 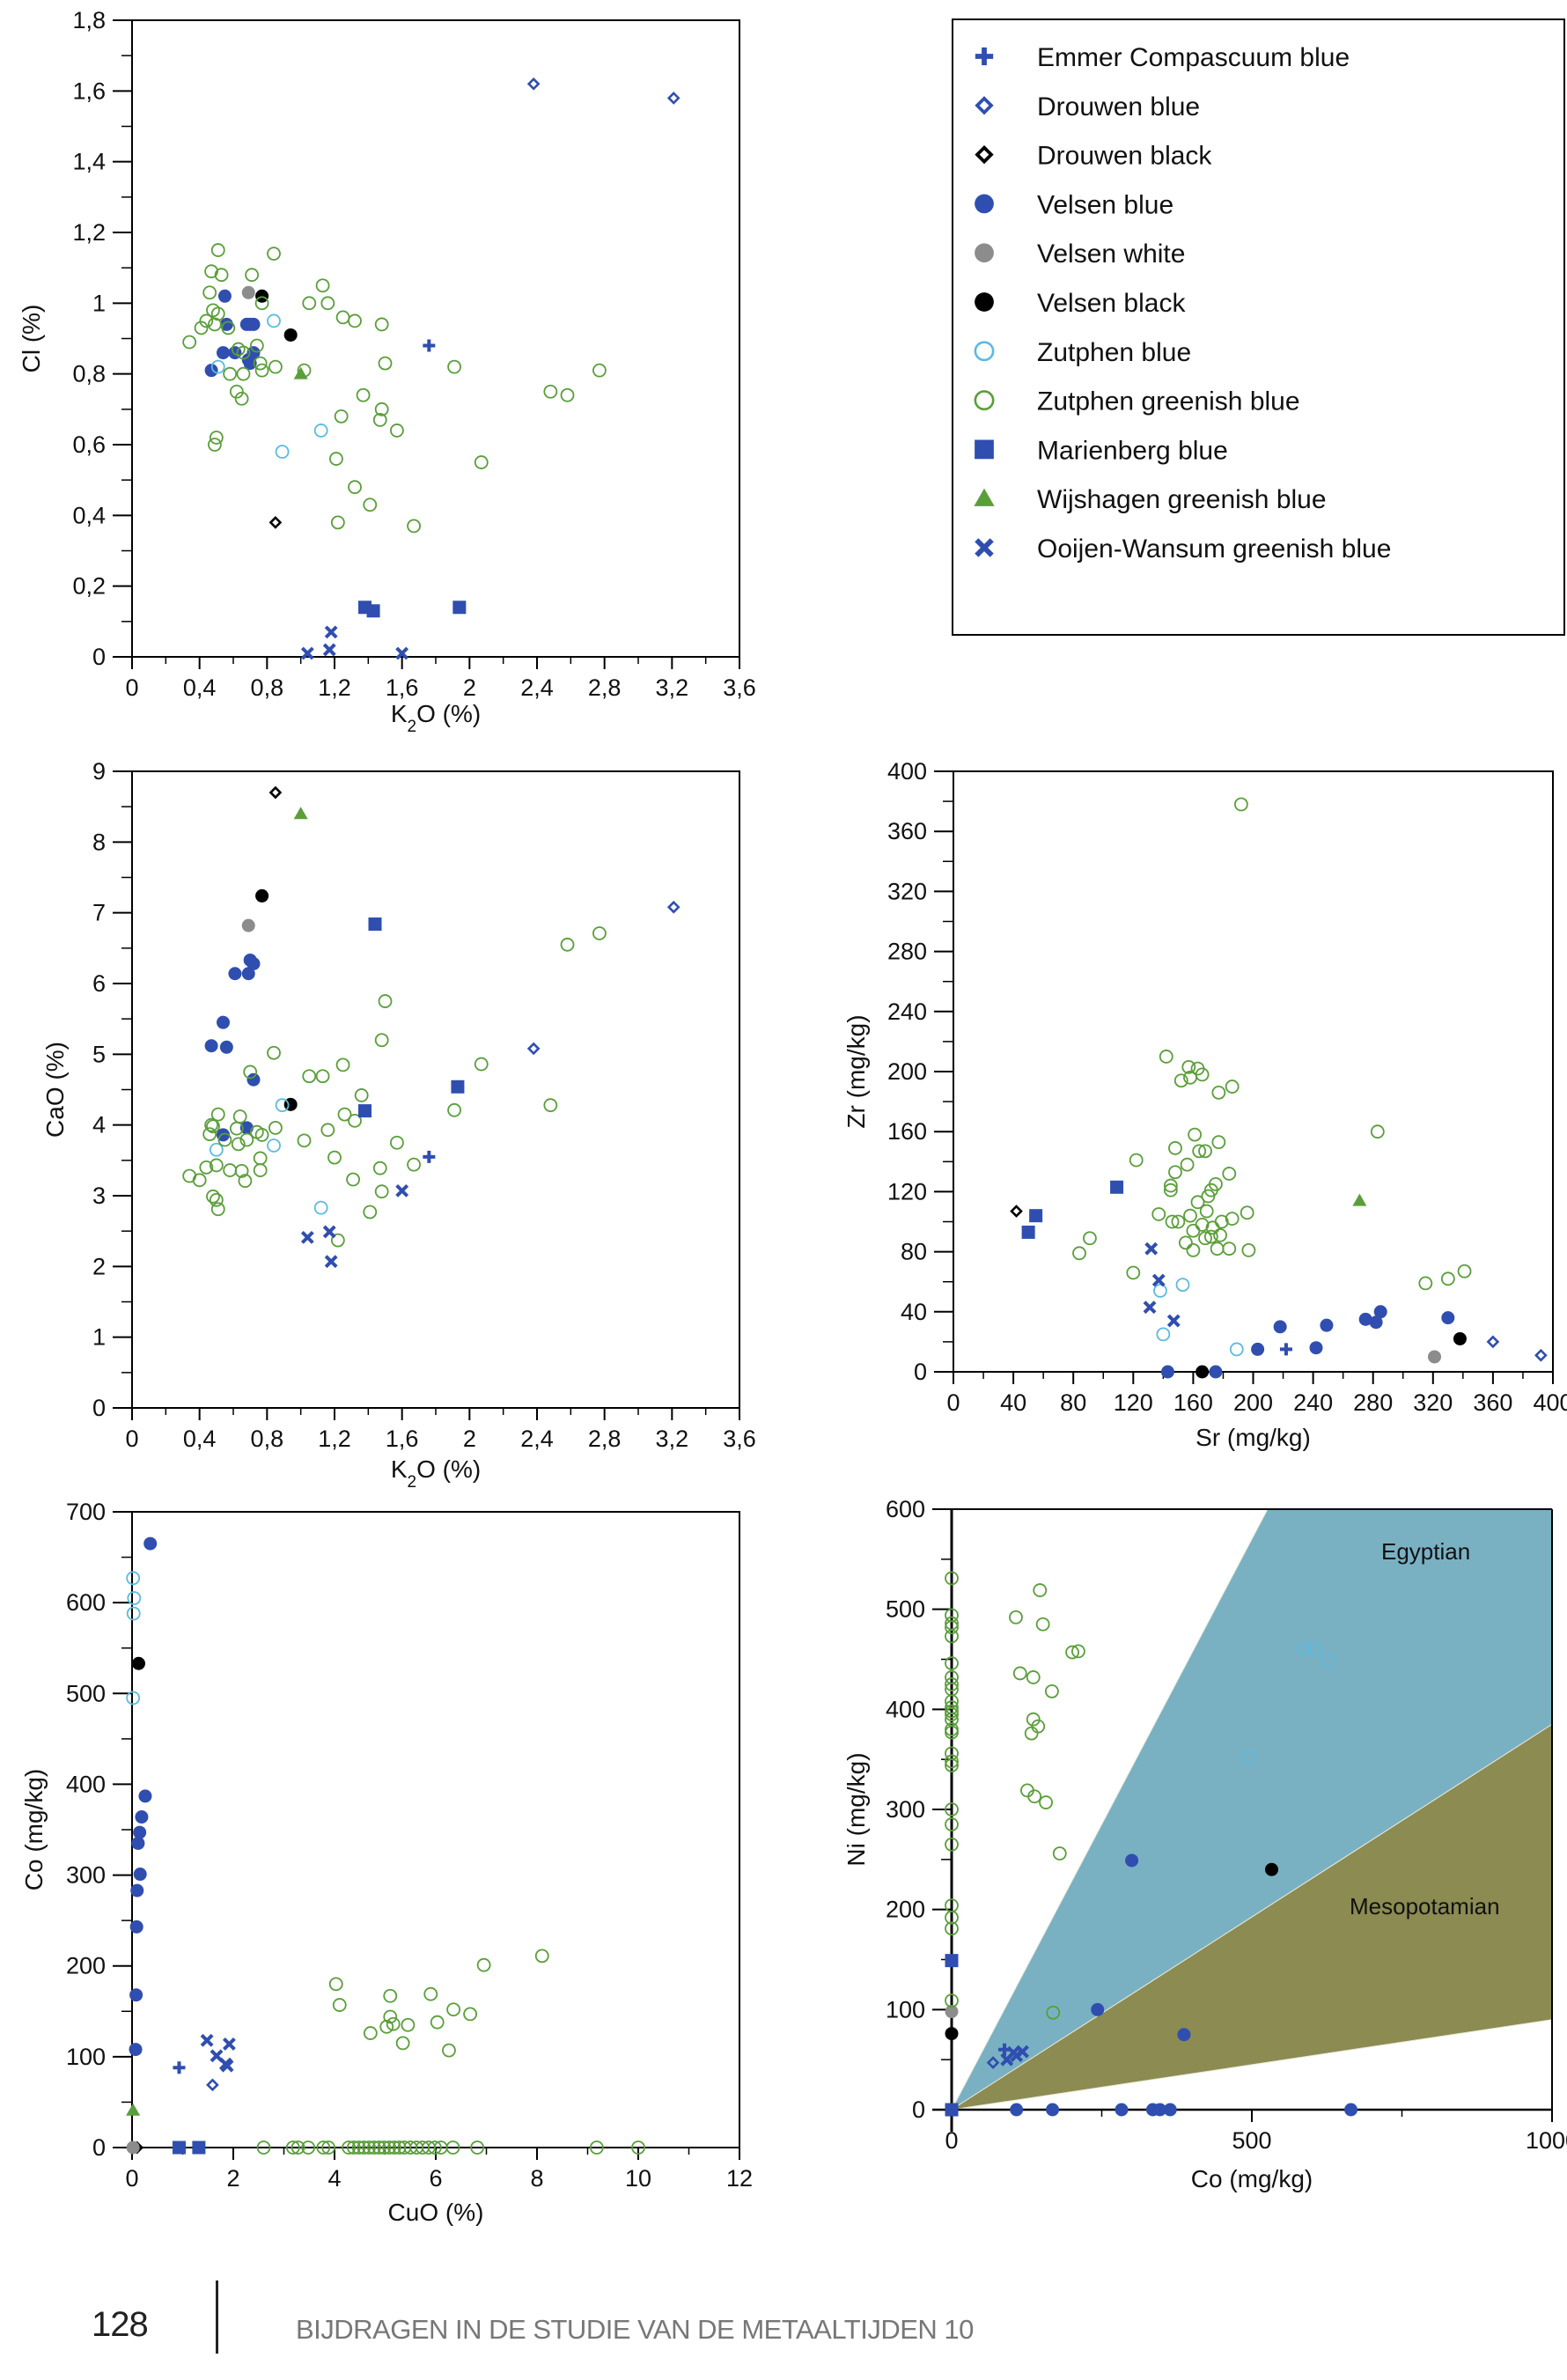 I want to click on x-tick-label: 320, so click(x=1433, y=1402).